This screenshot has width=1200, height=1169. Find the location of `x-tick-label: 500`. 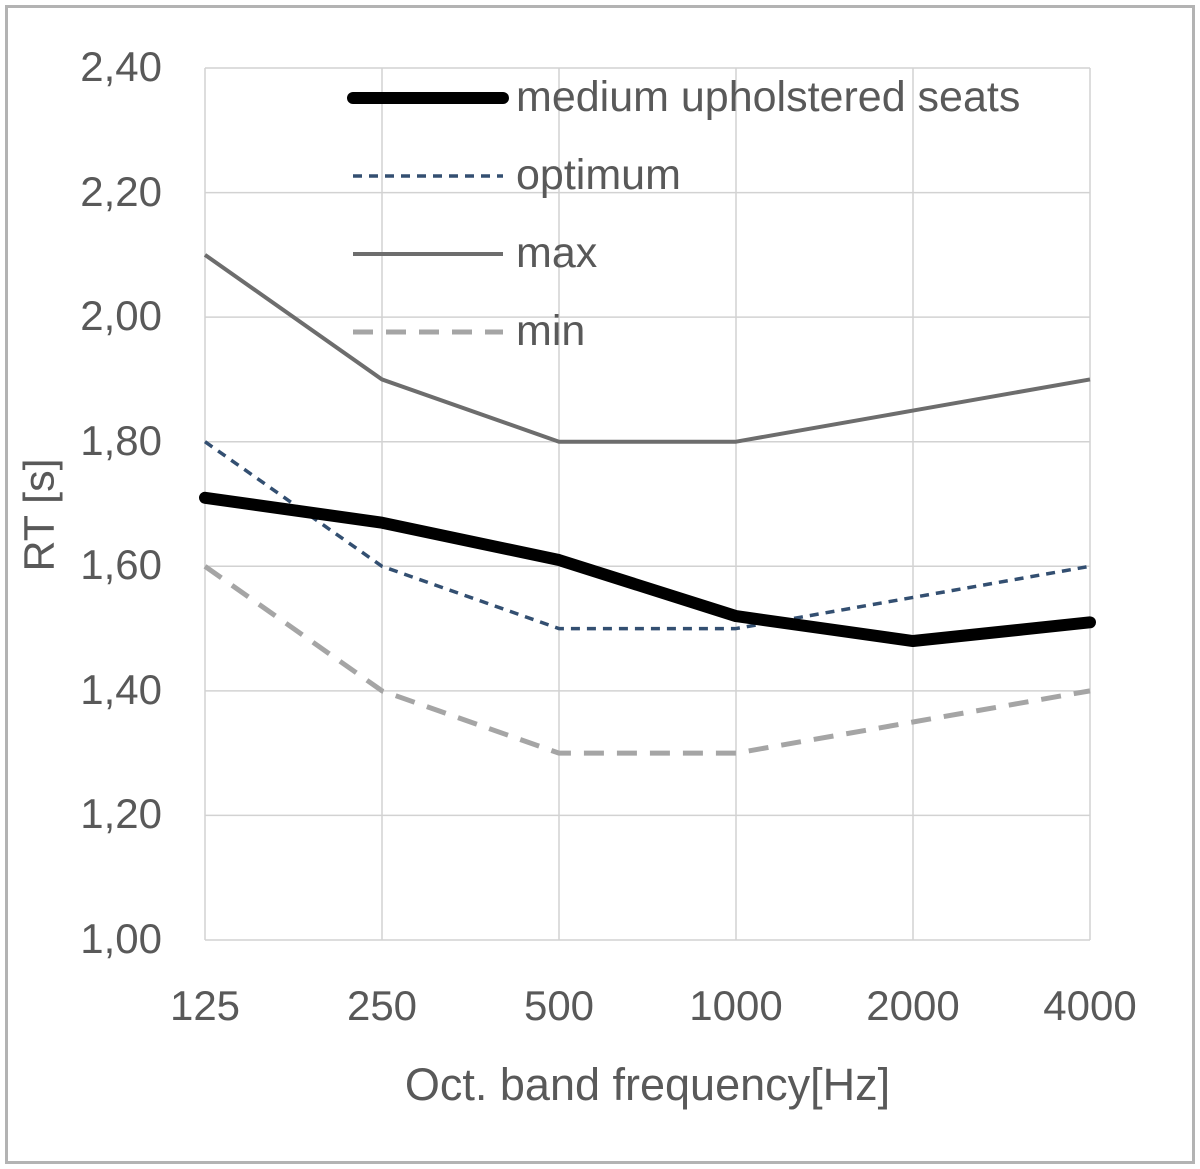

x-tick-label: 500 is located at coordinates (559, 1005).